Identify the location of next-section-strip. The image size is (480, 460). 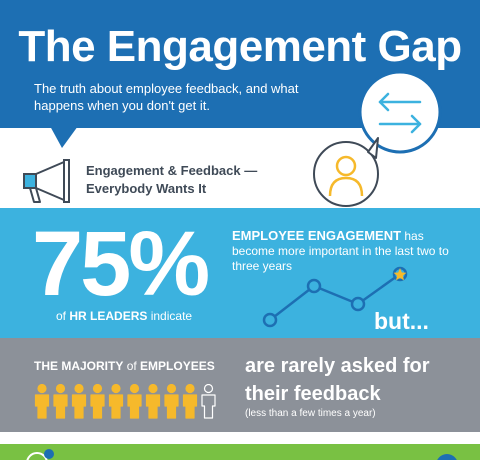
(240, 452).